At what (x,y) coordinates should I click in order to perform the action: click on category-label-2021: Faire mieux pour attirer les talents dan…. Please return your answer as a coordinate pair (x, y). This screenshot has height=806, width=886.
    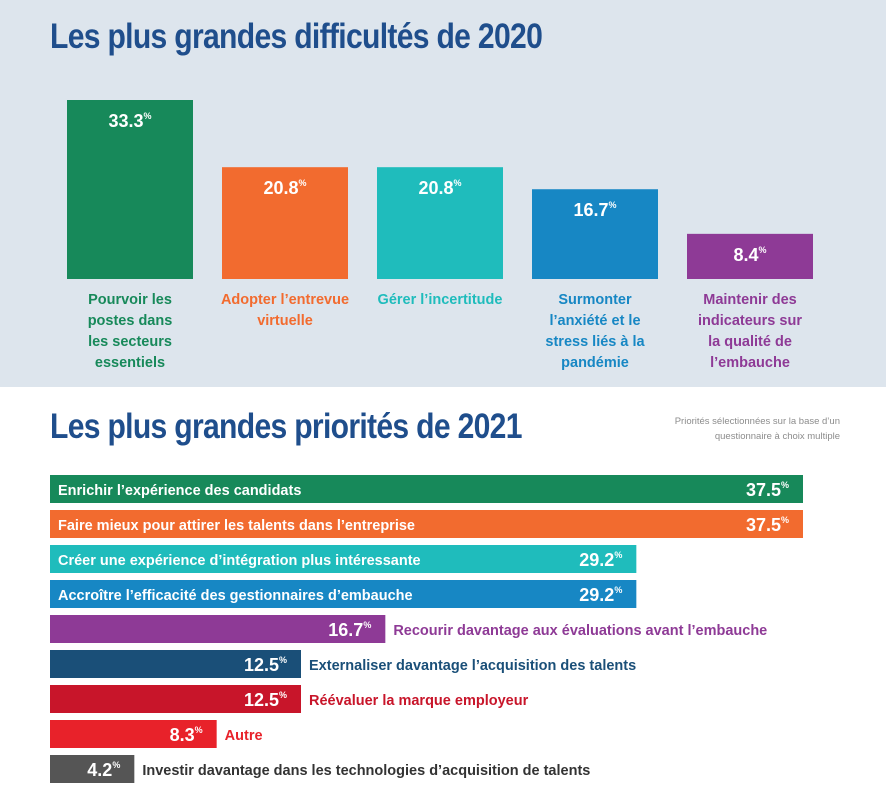
    Looking at the image, I should click on (236, 526).